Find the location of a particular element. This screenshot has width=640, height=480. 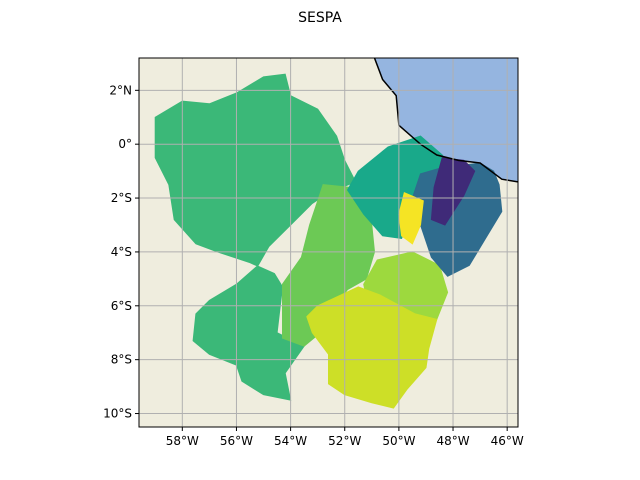

y-axis-ticks: 2°N 0° 2°S 4°S 6°S 8°S 10°S is located at coordinates (121, 252).